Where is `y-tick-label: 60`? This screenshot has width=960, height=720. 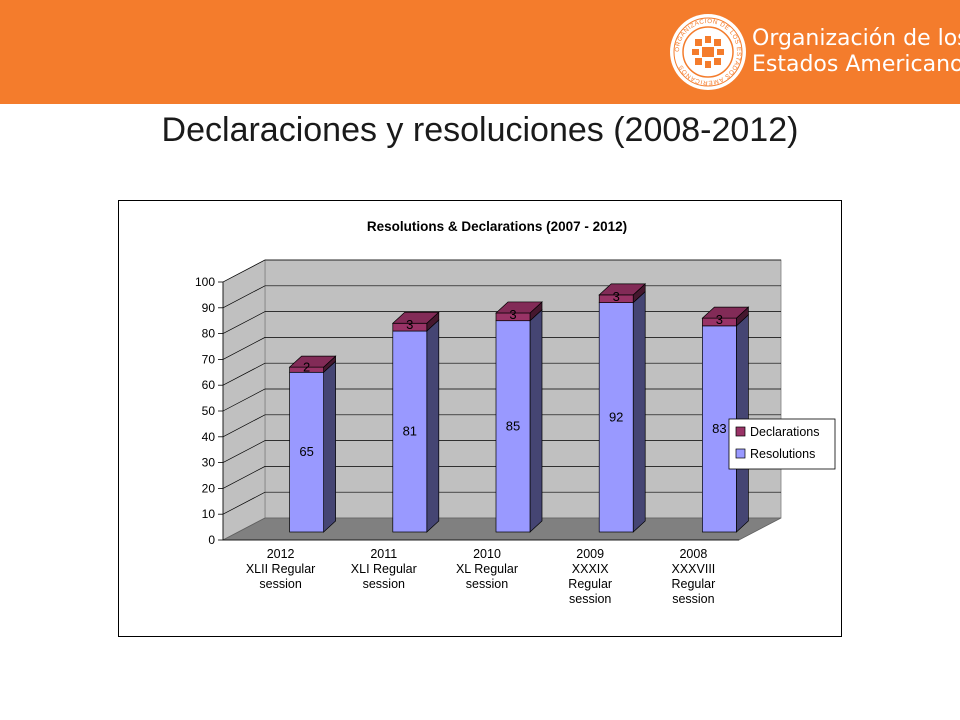 y-tick-label: 60 is located at coordinates (209, 385).